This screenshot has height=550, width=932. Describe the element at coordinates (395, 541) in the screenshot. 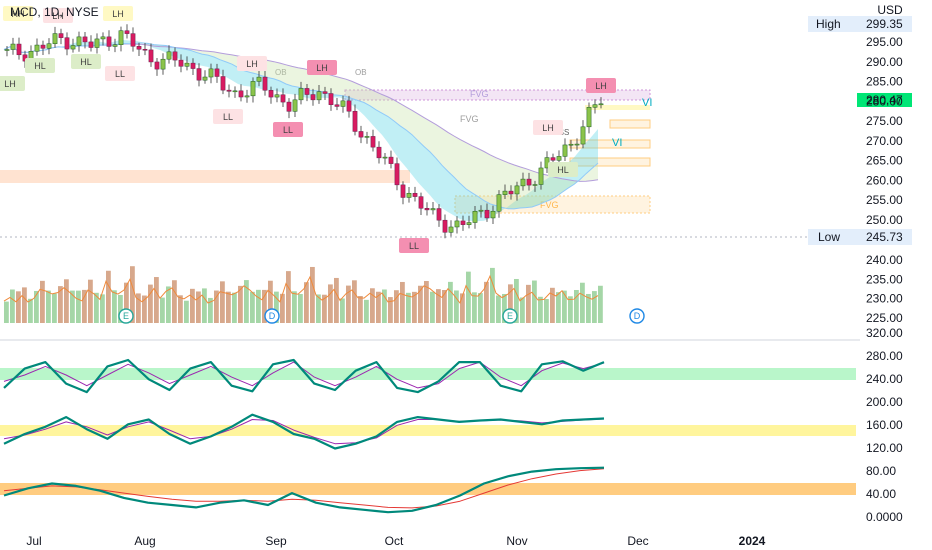

I see `time-axis: Jul Aug Sep Oct Nov Dec 2024` at that location.